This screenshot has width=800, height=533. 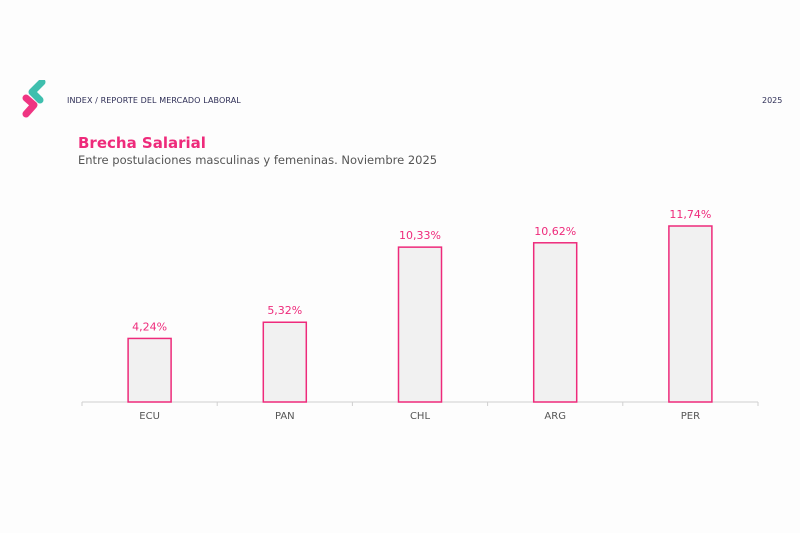 What do you see at coordinates (285, 362) in the screenshot?
I see `bar-pan` at bounding box center [285, 362].